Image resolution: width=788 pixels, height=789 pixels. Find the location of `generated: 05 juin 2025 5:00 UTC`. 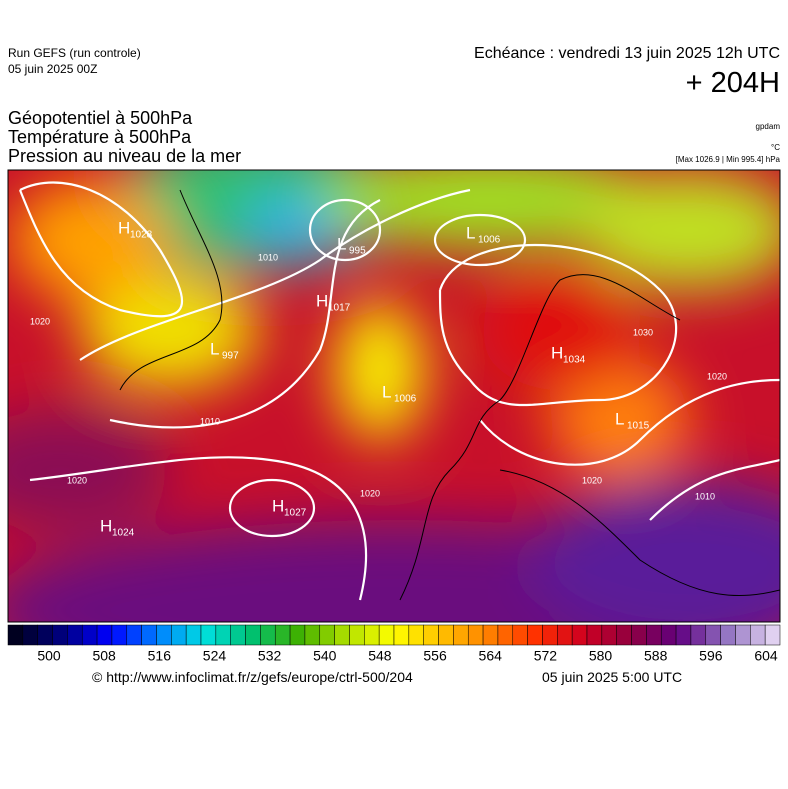

generated: 05 juin 2025 5:00 UTC is located at coordinates (612, 677).